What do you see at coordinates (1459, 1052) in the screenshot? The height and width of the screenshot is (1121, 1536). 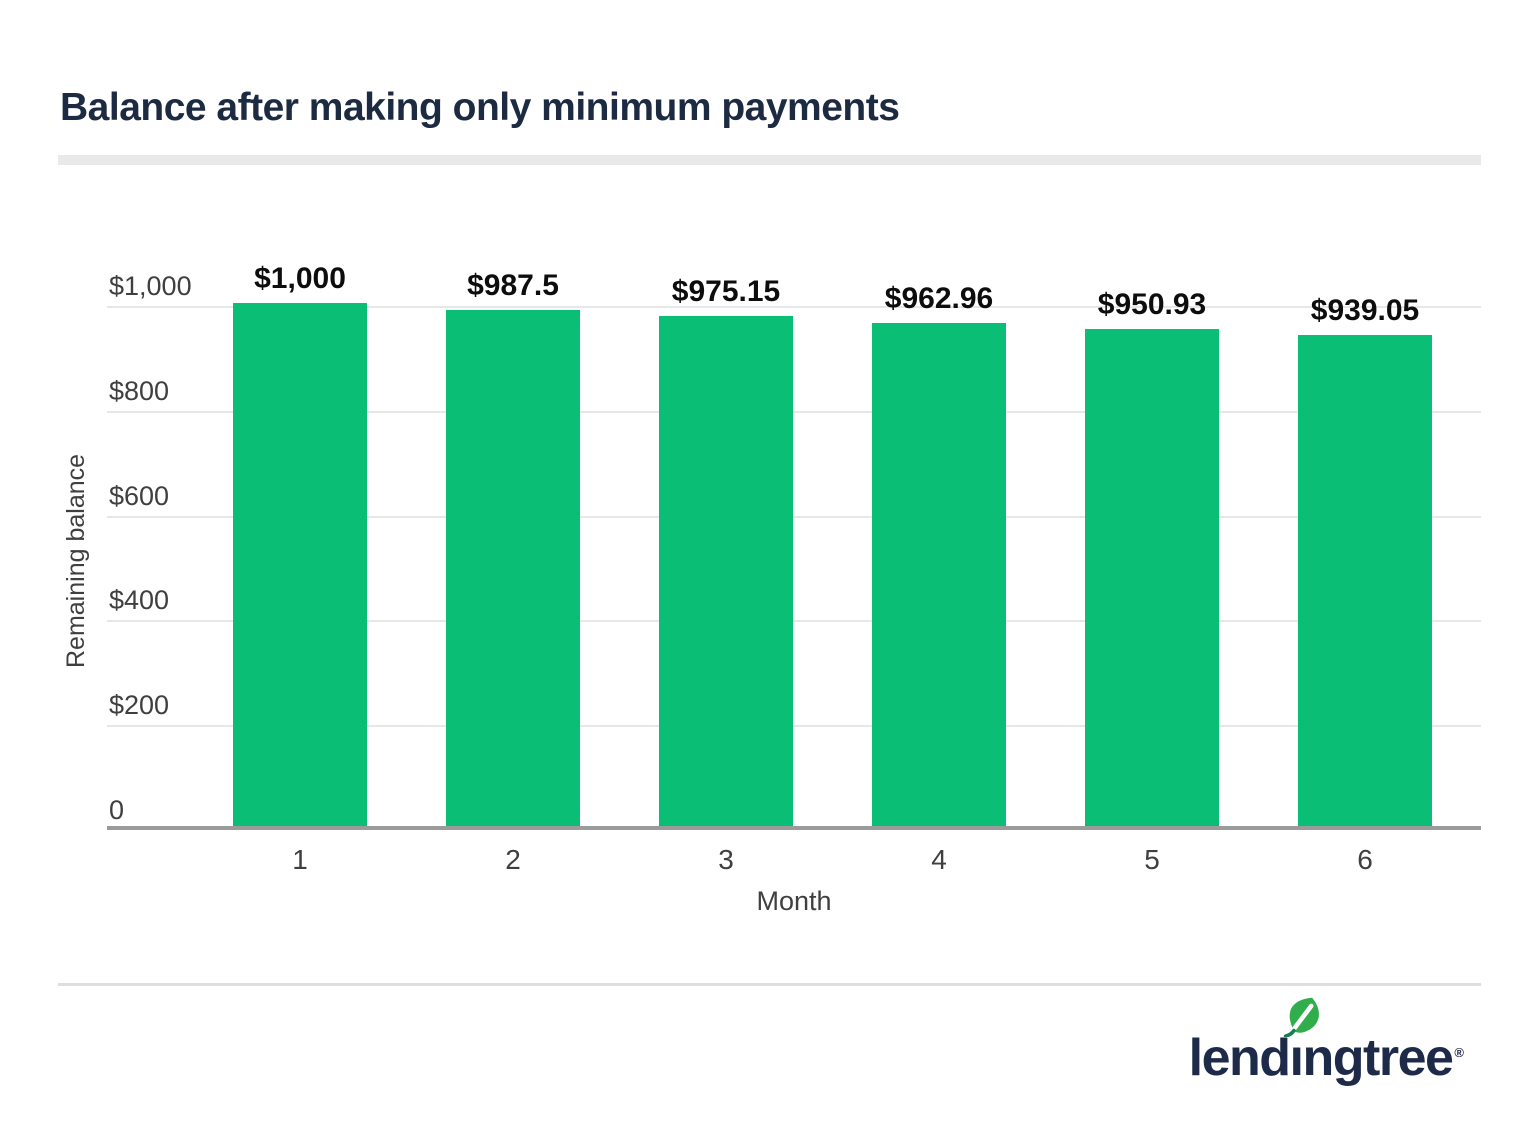 I see `registered-mark: ®` at bounding box center [1459, 1052].